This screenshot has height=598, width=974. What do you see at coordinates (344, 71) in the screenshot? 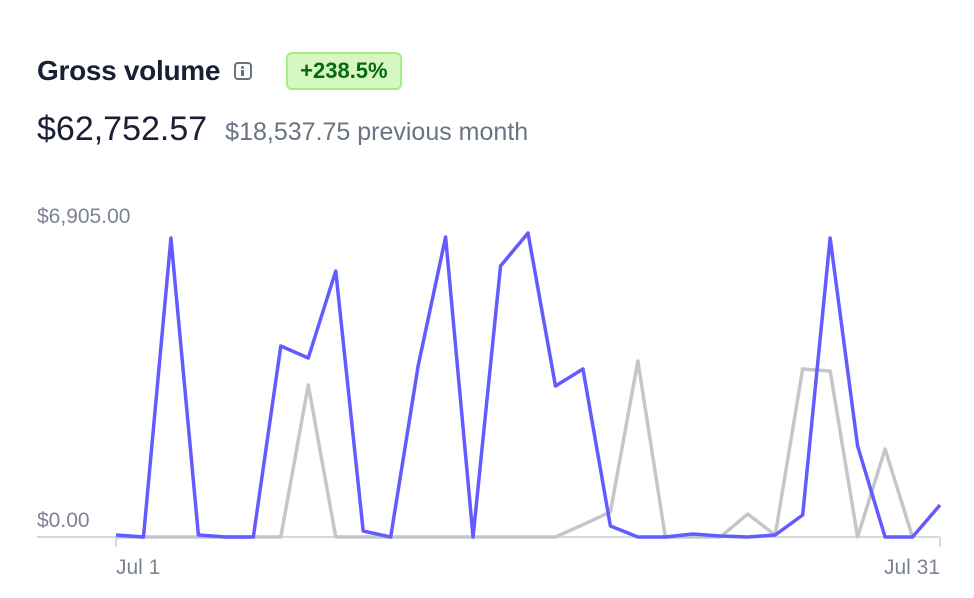
I see `change-badge: +238.5%` at bounding box center [344, 71].